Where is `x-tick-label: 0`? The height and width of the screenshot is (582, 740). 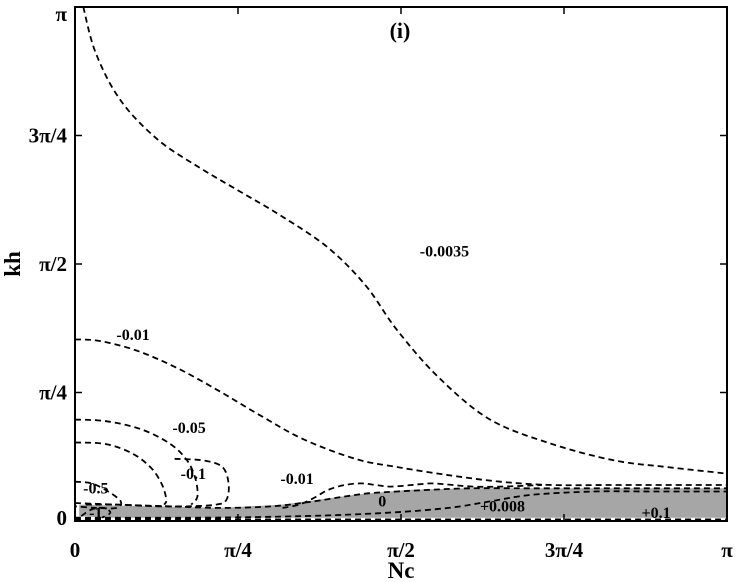
x-tick-label: 0 is located at coordinates (75, 550).